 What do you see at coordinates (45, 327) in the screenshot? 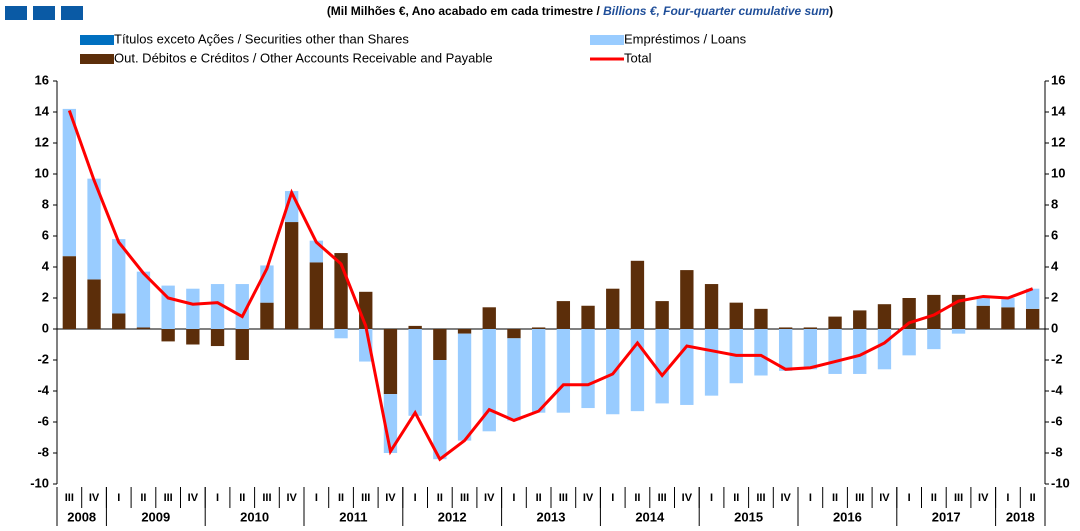
I see `y-tick-label: 0` at bounding box center [45, 327].